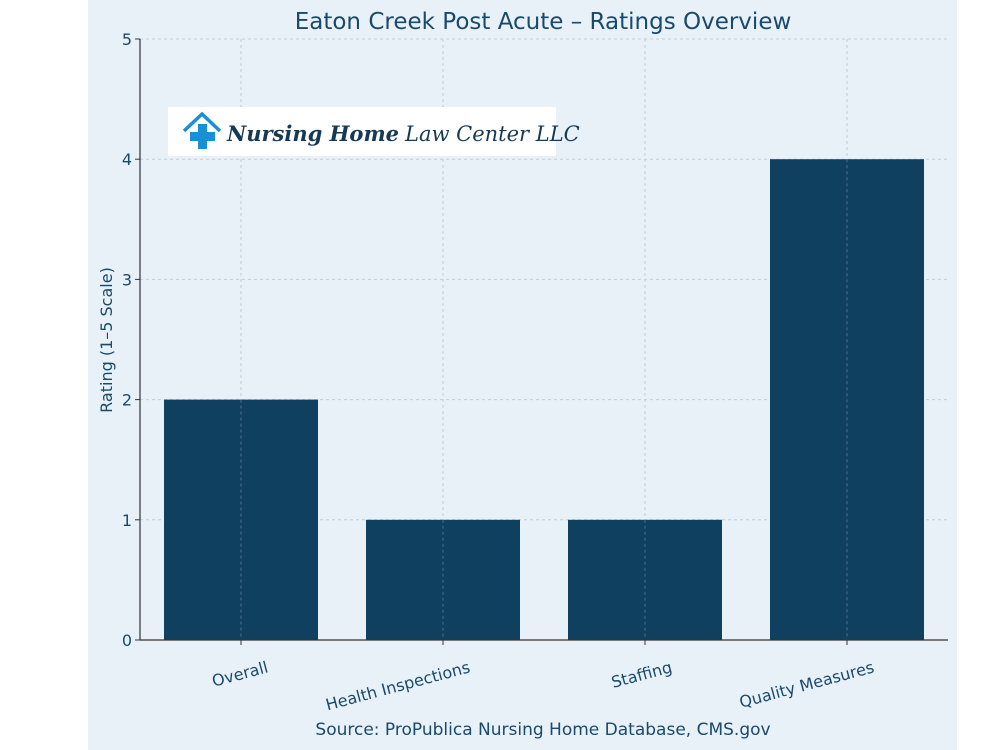 The width and height of the screenshot is (1000, 750). Describe the element at coordinates (127, 159) in the screenshot. I see `y-tick-label: 4` at that location.